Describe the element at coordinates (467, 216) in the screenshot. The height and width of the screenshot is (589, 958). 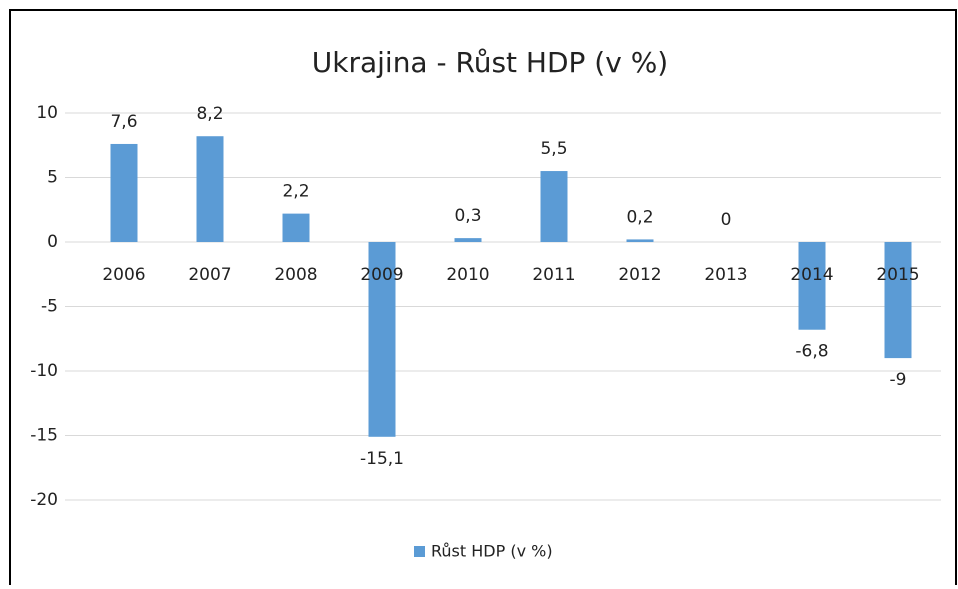
I see `data-label: 0,3` at that location.